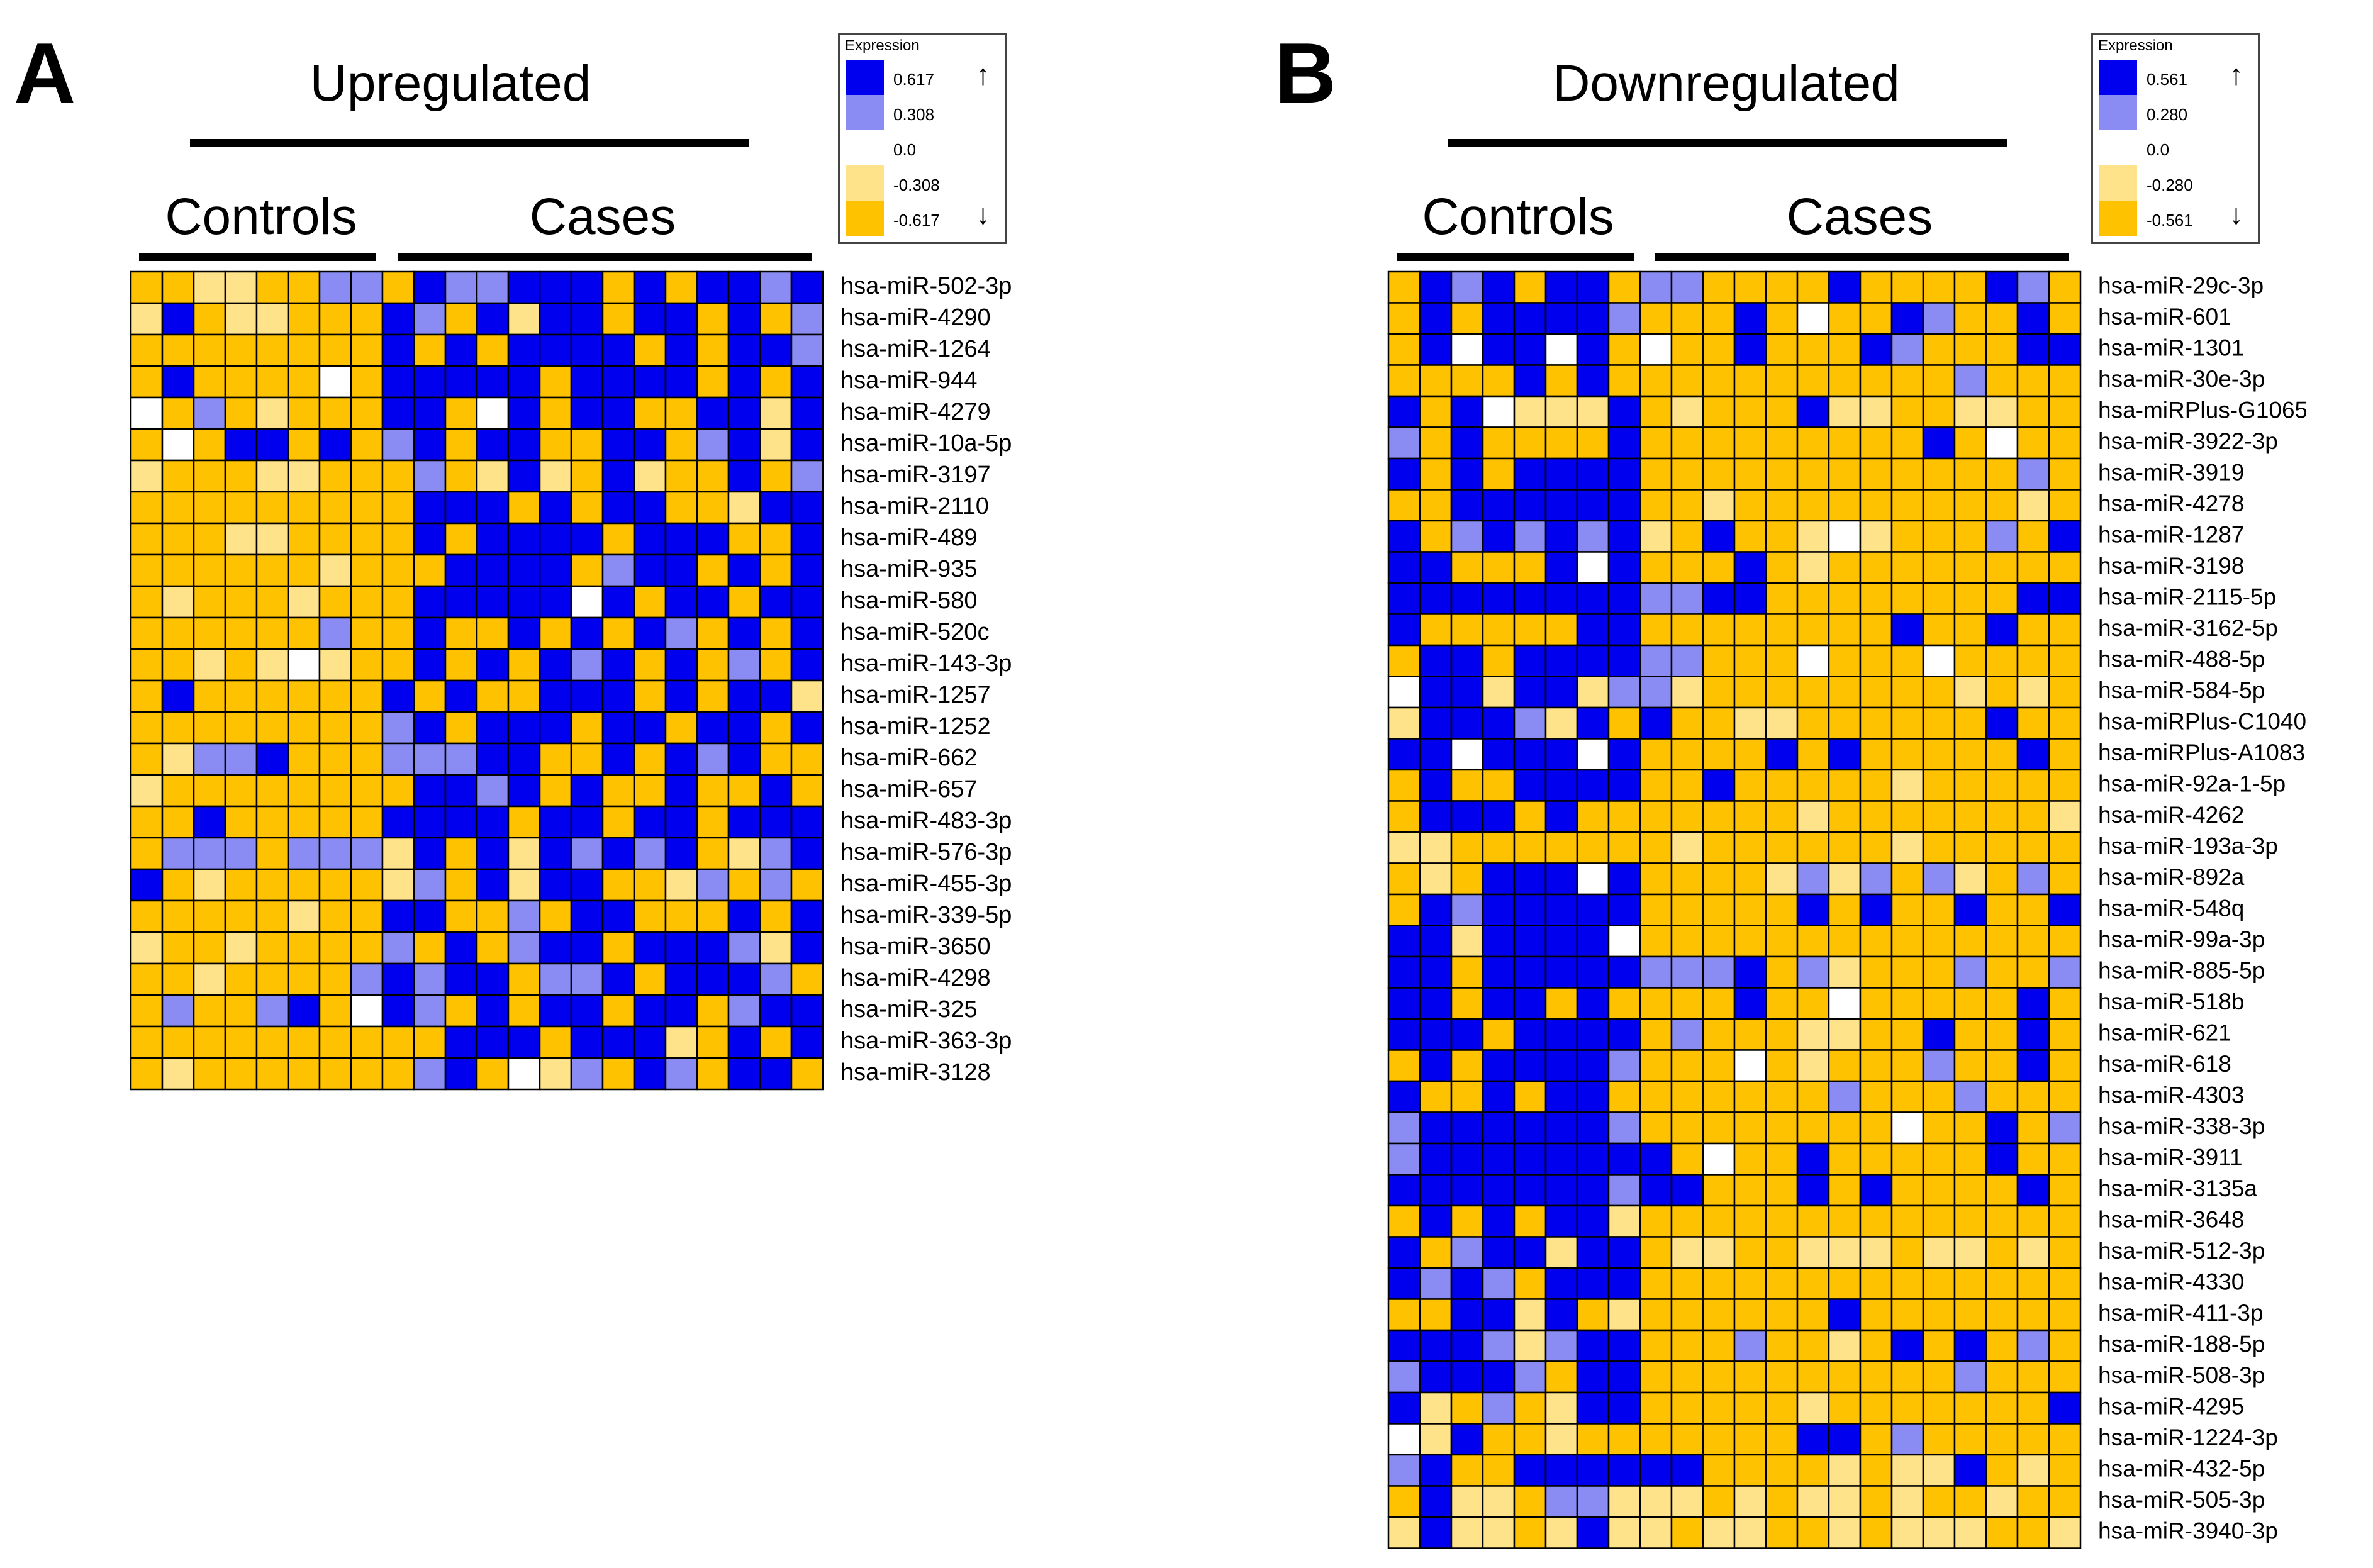 The height and width of the screenshot is (1568, 2373). Describe the element at coordinates (2181, 1500) in the screenshot. I see `row-label: hsa-miR-505-3p` at that location.